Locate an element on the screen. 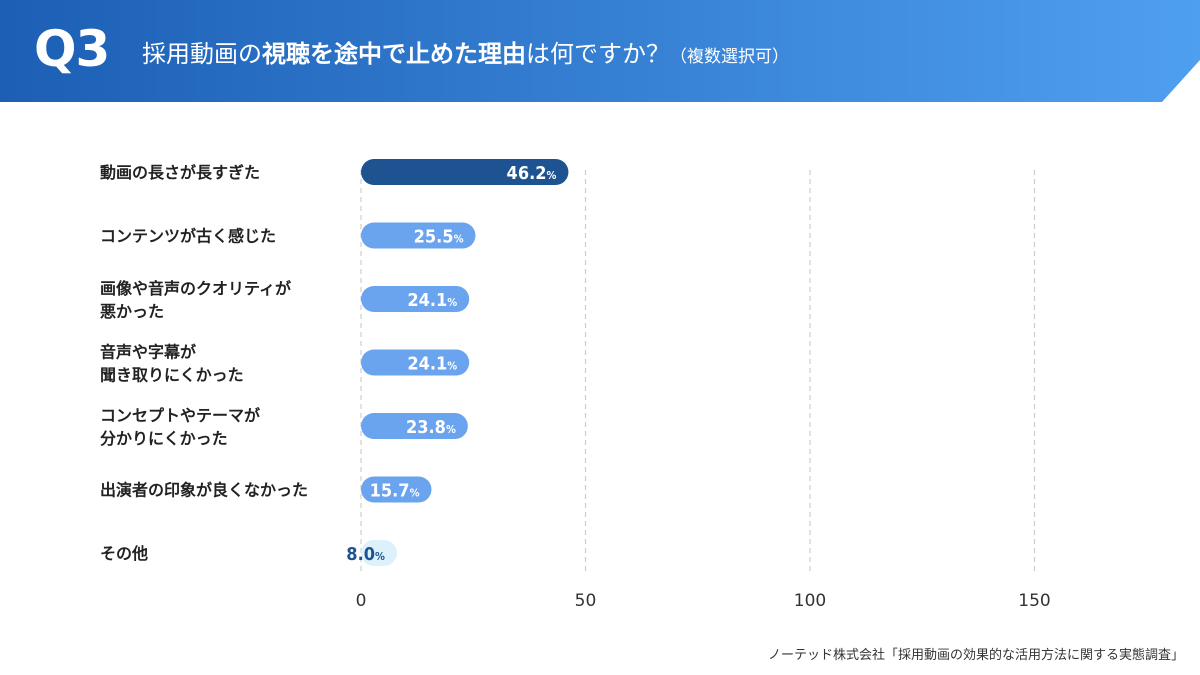 The height and width of the screenshot is (675, 1200). value-label: 15.7% is located at coordinates (395, 491).